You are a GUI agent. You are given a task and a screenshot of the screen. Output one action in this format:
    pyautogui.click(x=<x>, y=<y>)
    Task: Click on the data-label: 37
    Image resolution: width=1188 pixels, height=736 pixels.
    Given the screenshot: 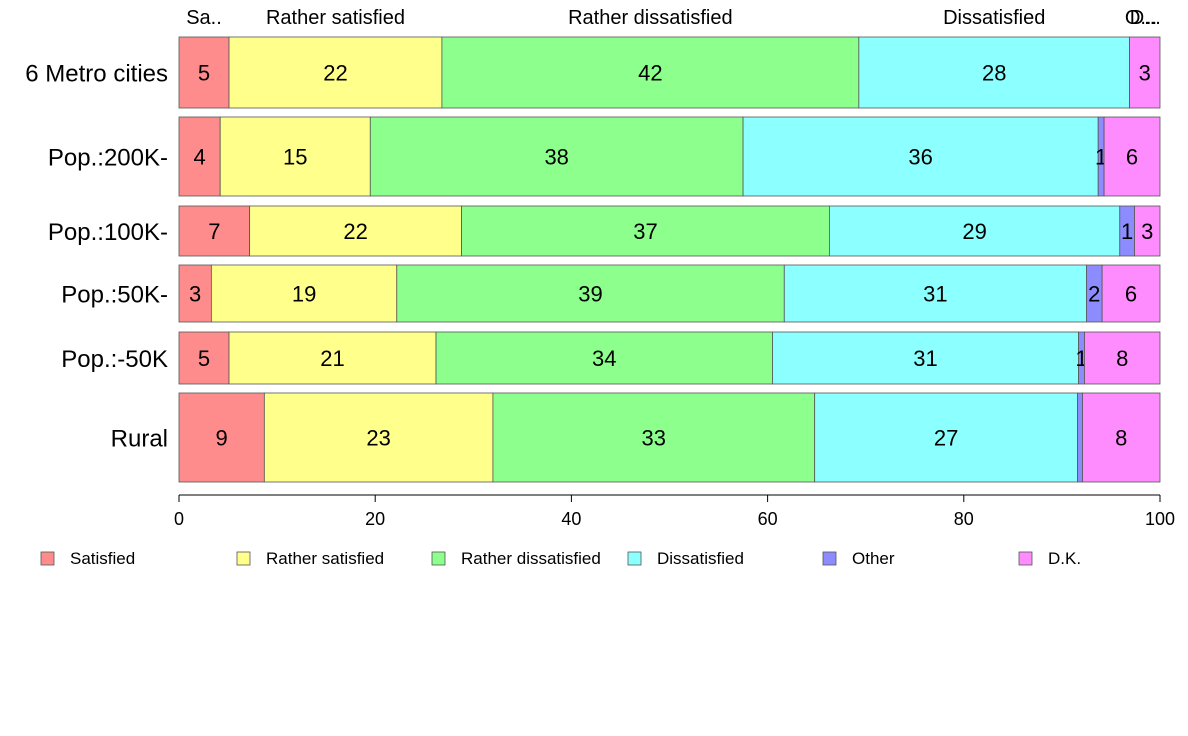 What is the action you would take?
    pyautogui.click(x=645, y=231)
    